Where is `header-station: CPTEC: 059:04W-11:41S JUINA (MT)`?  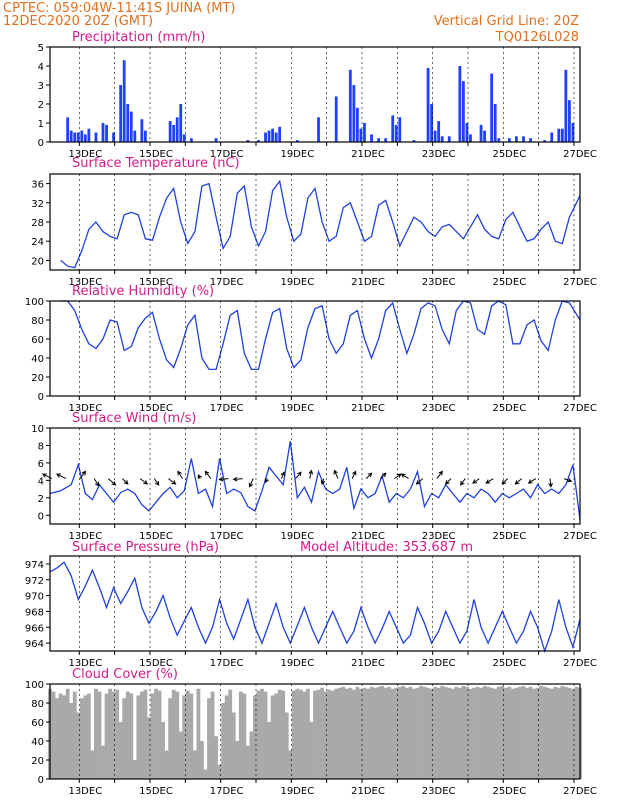 header-station: CPTEC: 059:04W-11:41S JUINA (MT) is located at coordinates (119, 8).